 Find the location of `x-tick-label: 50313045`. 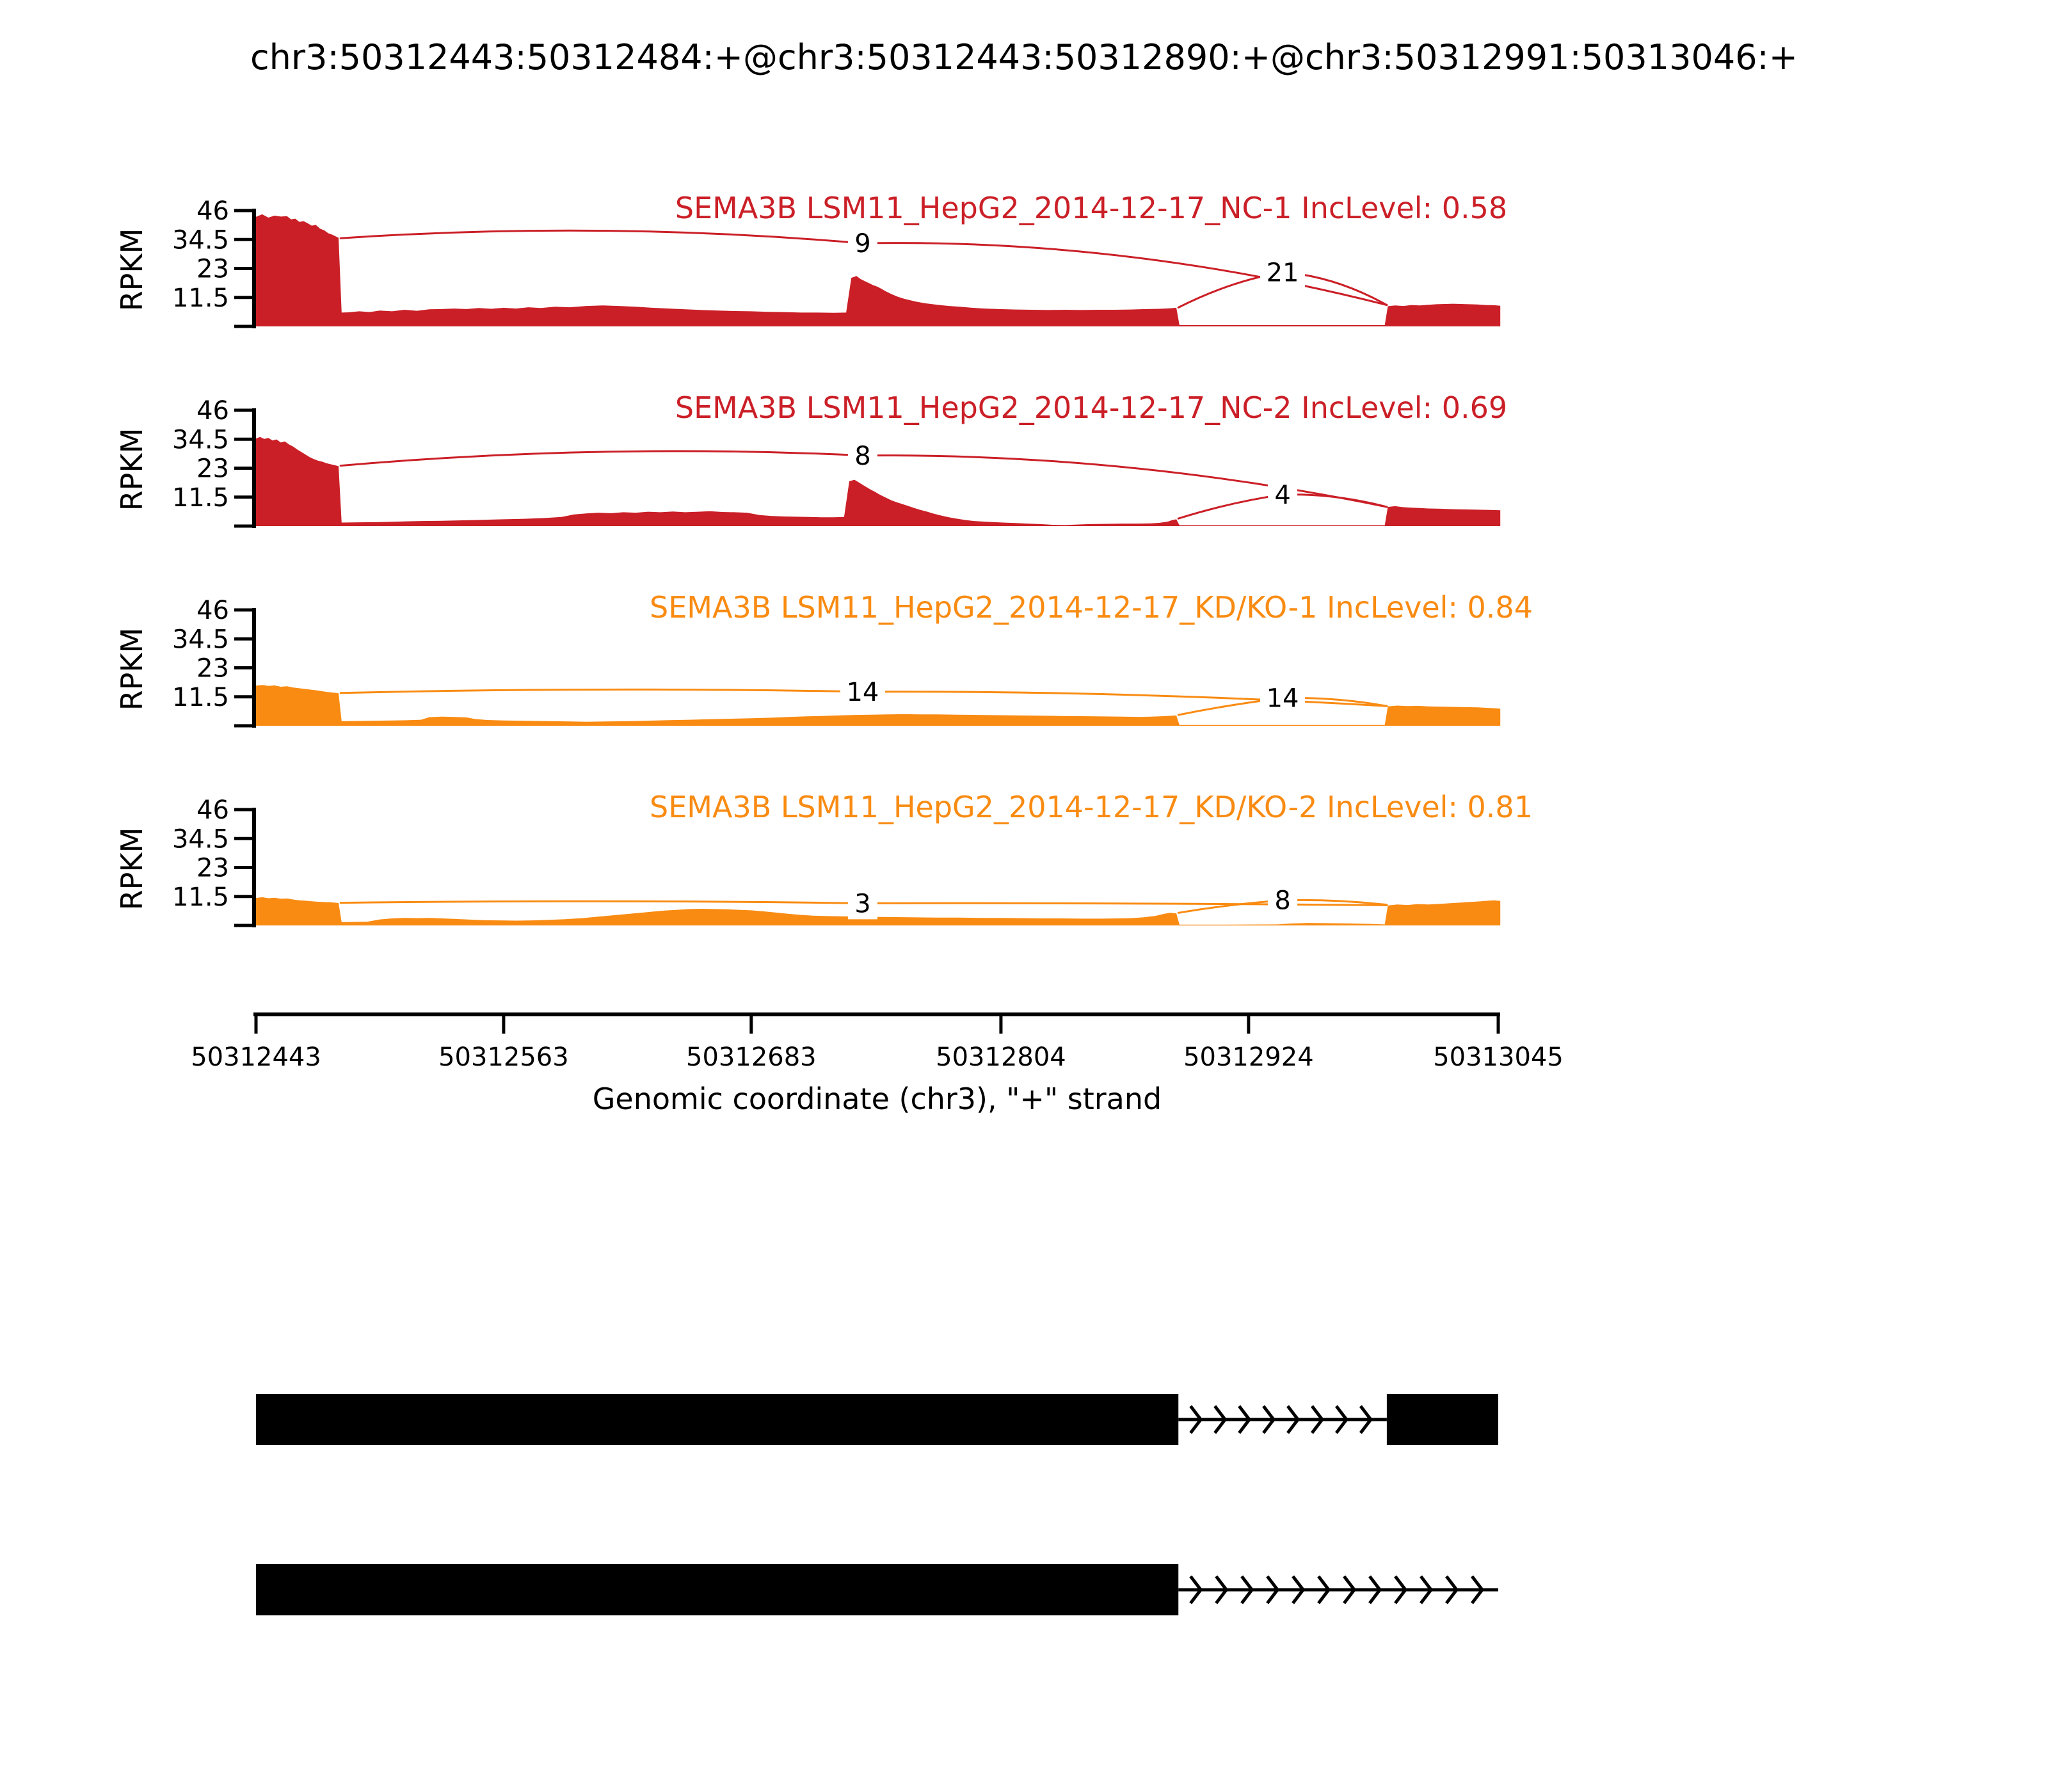

x-tick-label: 50313045 is located at coordinates (1498, 1057).